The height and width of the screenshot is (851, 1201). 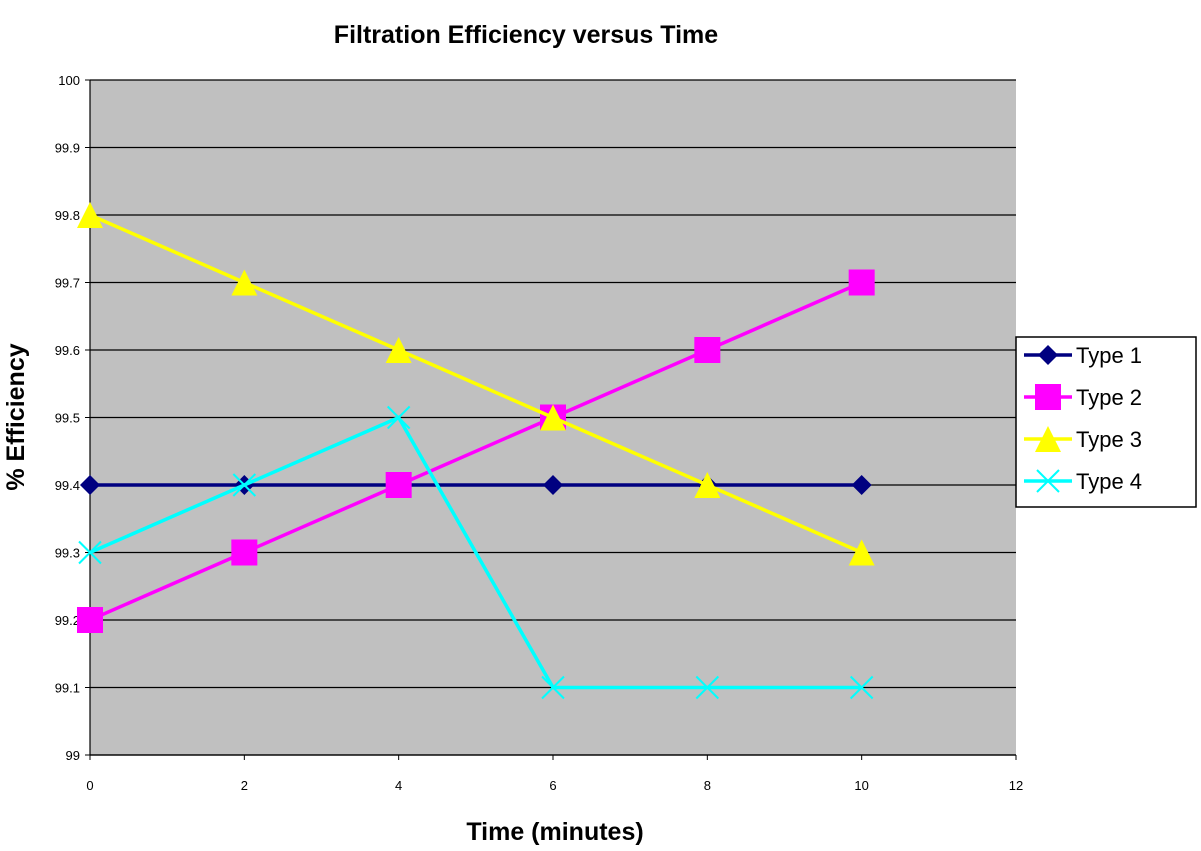 I want to click on x-tick-label: 8, so click(x=707, y=785).